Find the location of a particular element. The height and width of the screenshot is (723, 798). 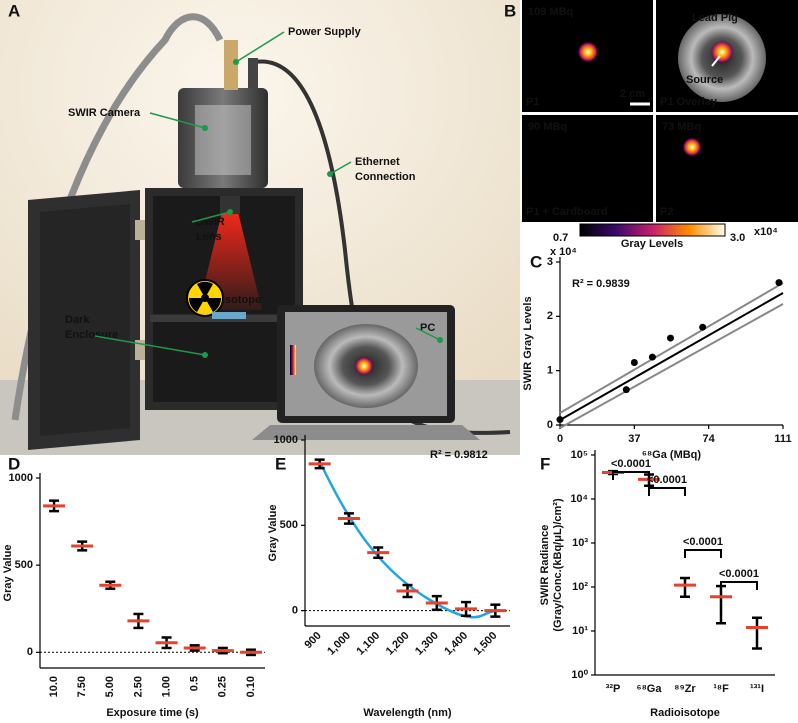

y-axis-label: SWIR Radiance is located at coordinates (545, 565).